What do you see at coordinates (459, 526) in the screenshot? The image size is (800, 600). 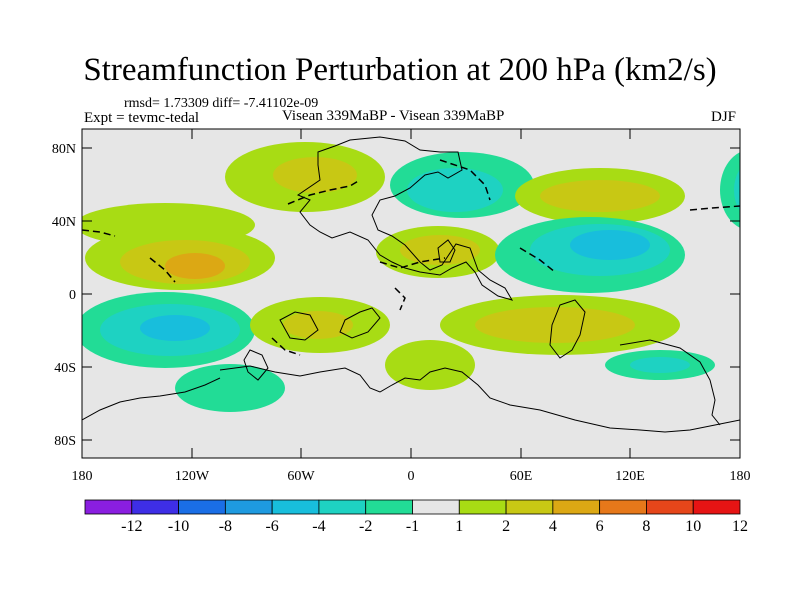 I see `colorbar-label: 1` at bounding box center [459, 526].